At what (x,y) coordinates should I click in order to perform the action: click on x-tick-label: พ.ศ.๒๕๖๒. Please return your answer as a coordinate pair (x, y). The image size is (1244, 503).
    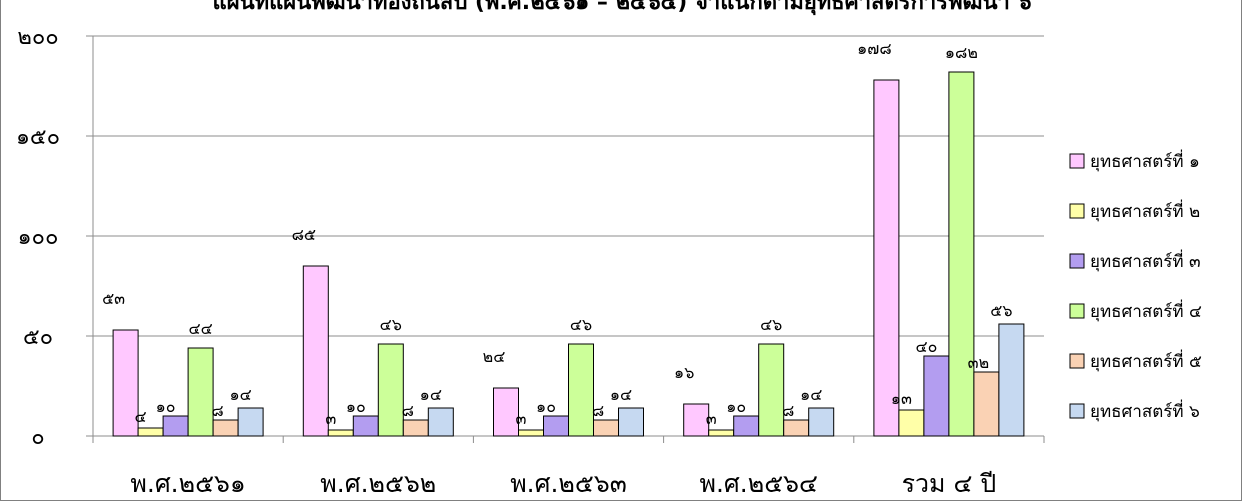
    Looking at the image, I should click on (378, 483).